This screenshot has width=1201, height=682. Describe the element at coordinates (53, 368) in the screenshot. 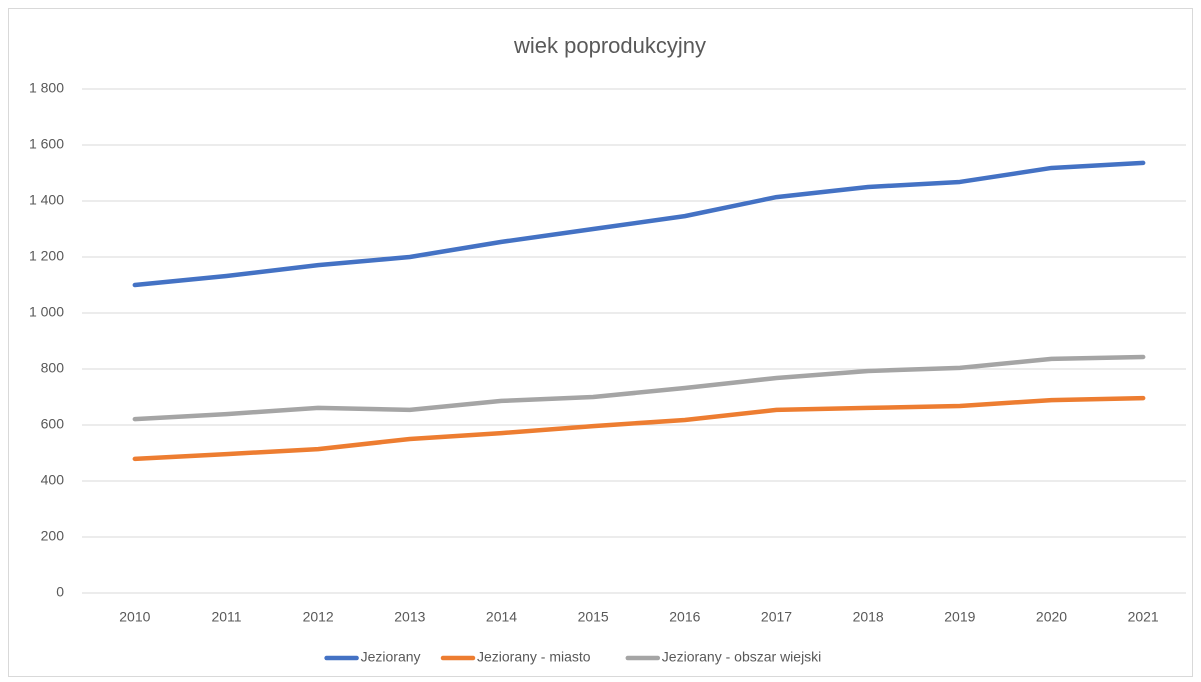

I see `y-tick-label: 800` at that location.